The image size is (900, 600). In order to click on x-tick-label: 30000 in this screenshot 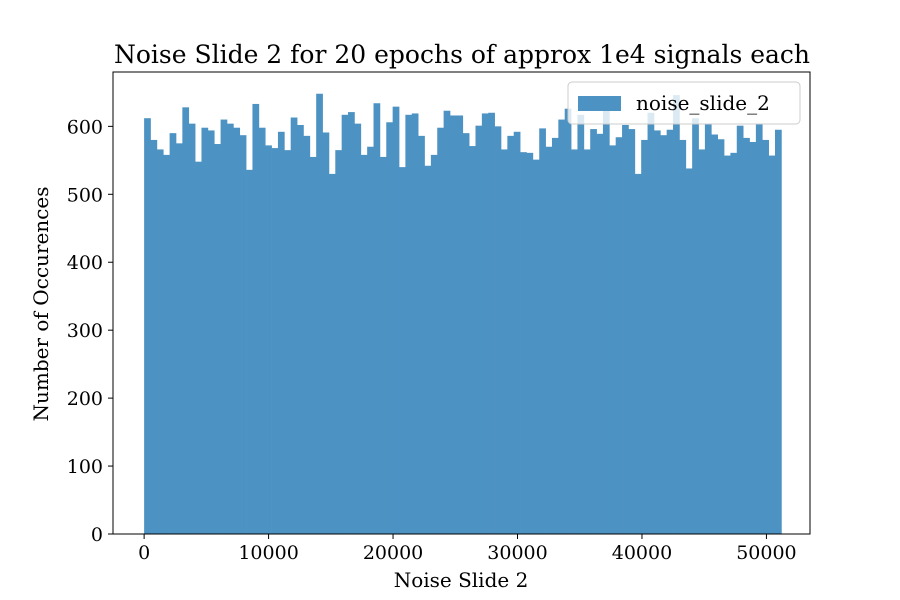, I will do `click(517, 553)`.